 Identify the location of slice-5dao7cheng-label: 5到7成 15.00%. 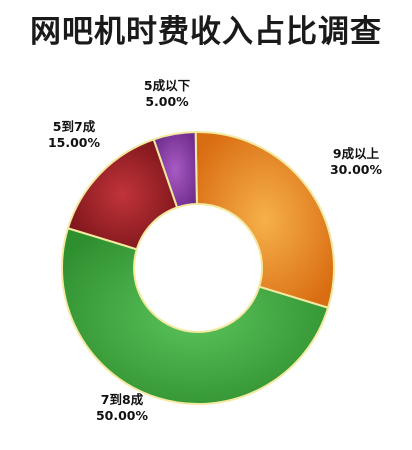
(74, 134).